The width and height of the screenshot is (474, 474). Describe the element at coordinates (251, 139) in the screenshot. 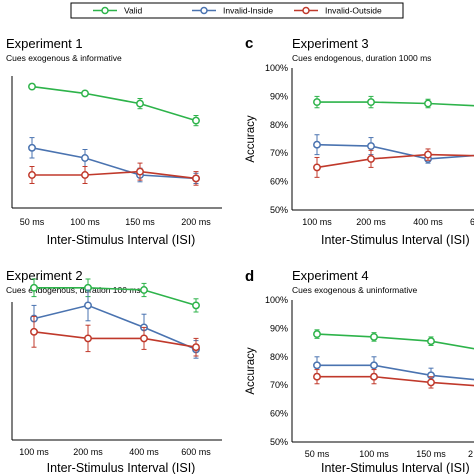

I see `y-axis-label: Accuracy` at that location.